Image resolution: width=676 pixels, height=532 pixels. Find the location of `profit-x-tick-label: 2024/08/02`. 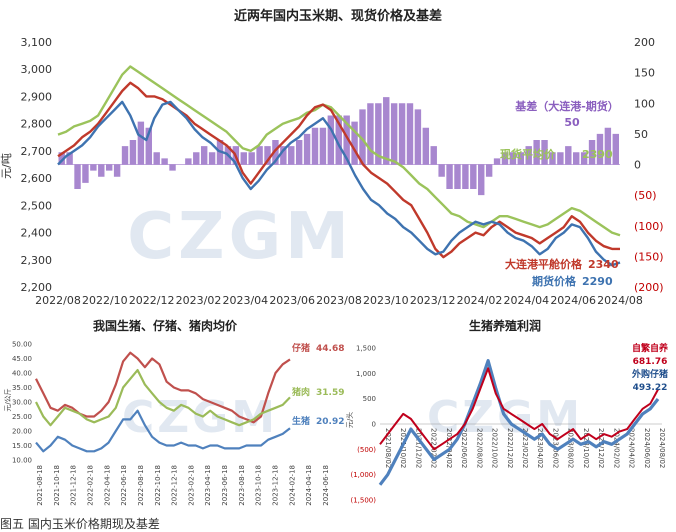

profit-x-tick-label: 2024/08/02 is located at coordinates (662, 448).